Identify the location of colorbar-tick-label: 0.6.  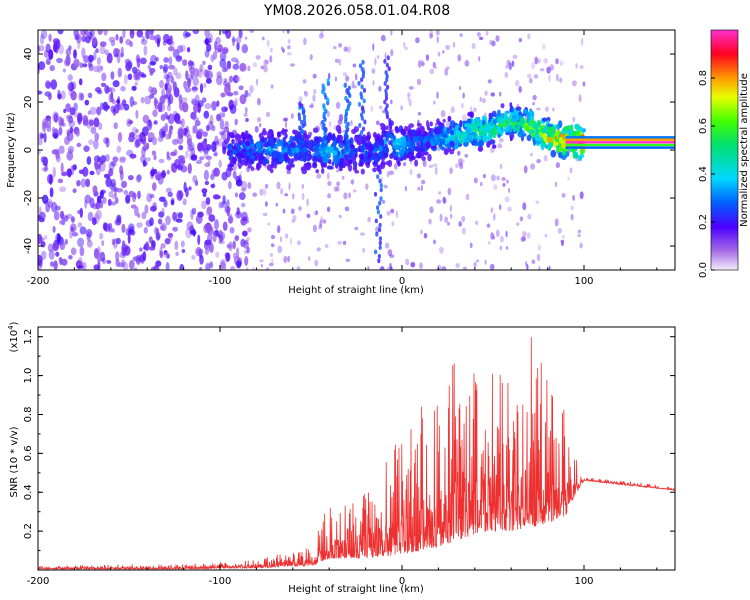
(703, 126).